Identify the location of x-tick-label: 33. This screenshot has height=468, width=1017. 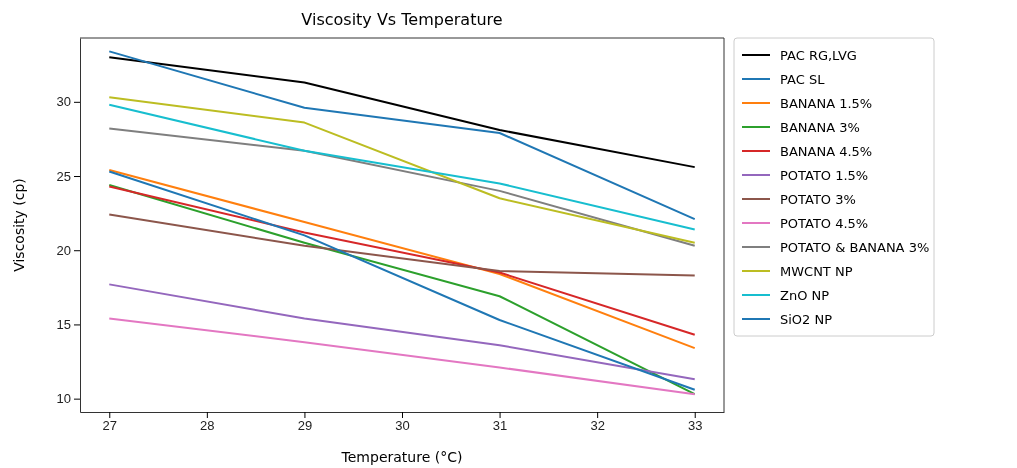
(695, 426).